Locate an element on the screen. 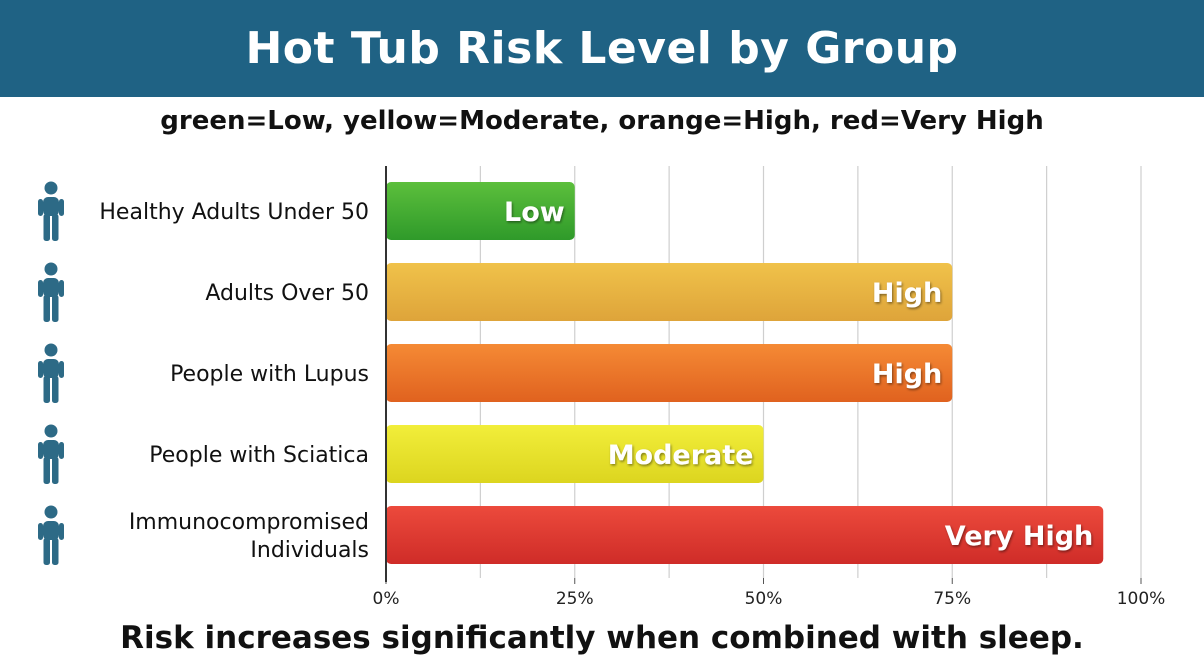 The height and width of the screenshot is (672, 1204). chart-title: Hot Tub Risk Level by Group is located at coordinates (602, 48).